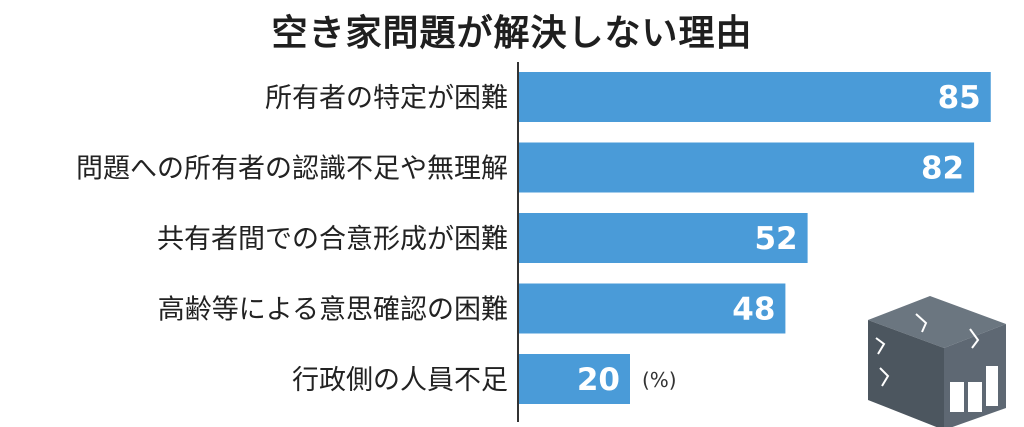  Describe the element at coordinates (333, 310) in the screenshot. I see `category-label: 高齢等による意思確認の困難` at that location.